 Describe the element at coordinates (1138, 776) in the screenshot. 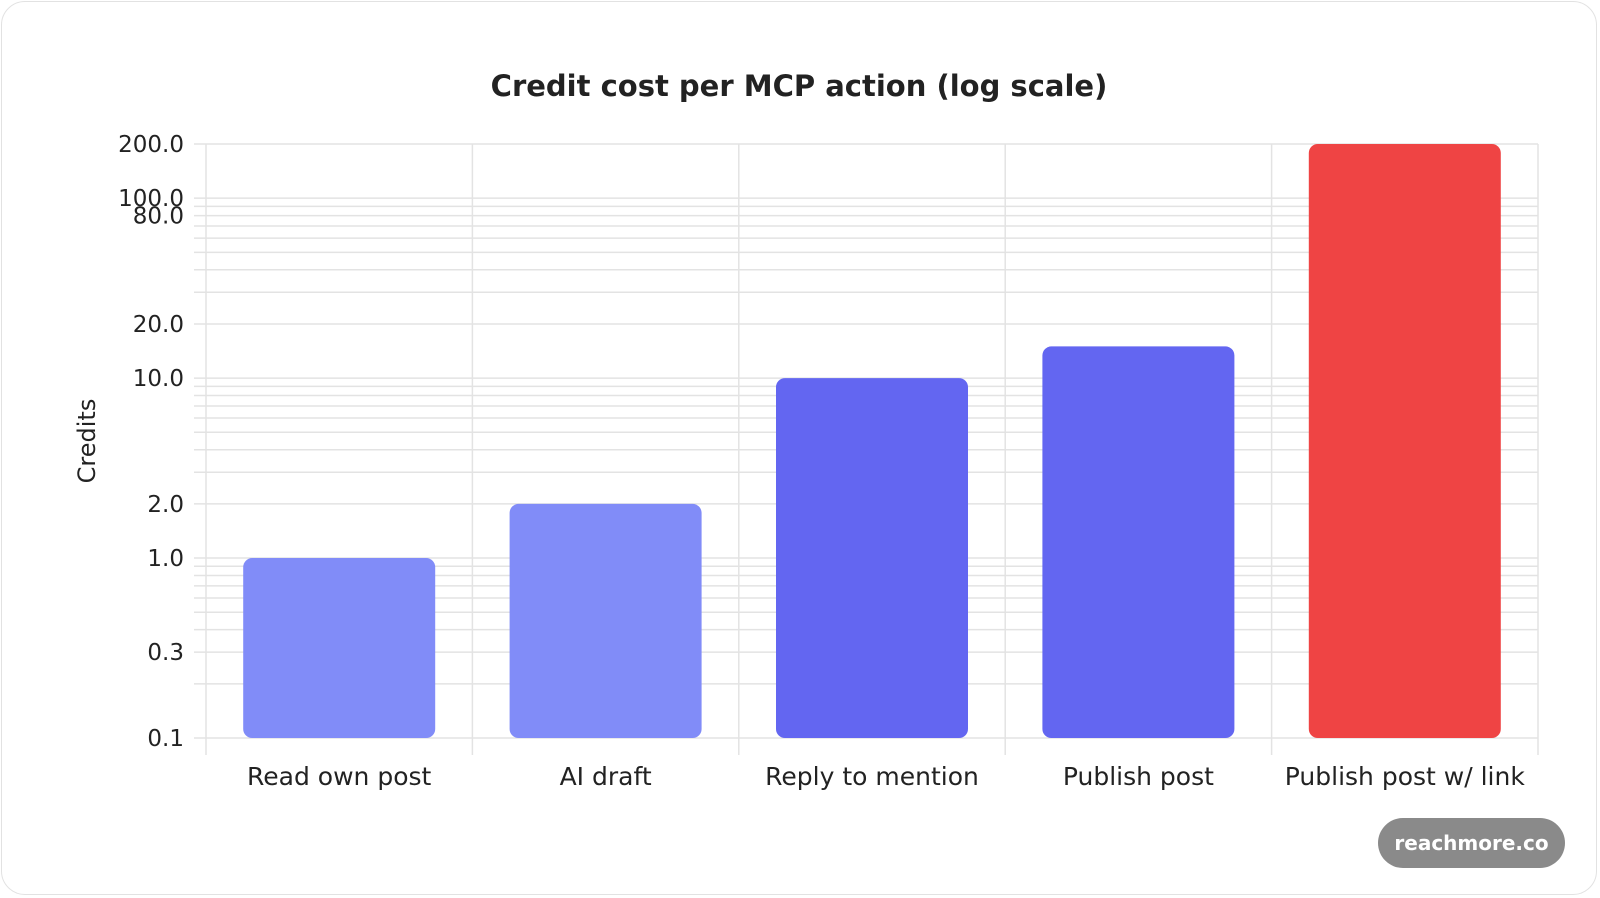

I see `x-tick-label: Publish post` at that location.